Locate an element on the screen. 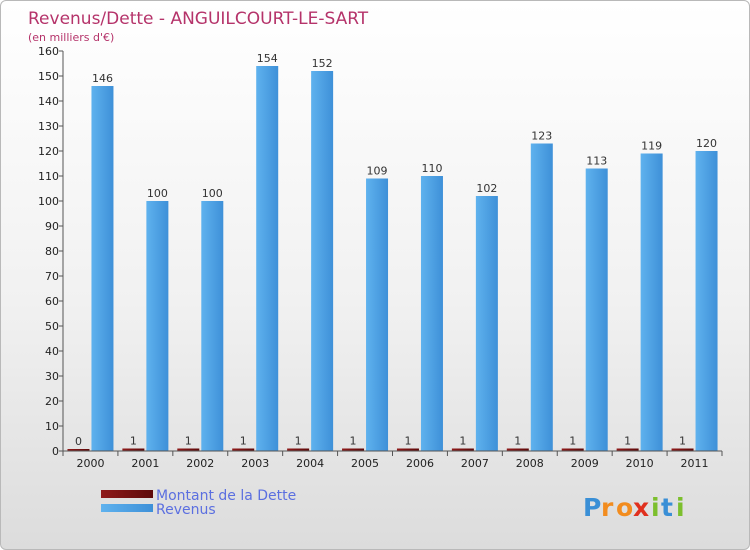 The height and width of the screenshot is (550, 750). bar-debt-2007 is located at coordinates (462, 449).